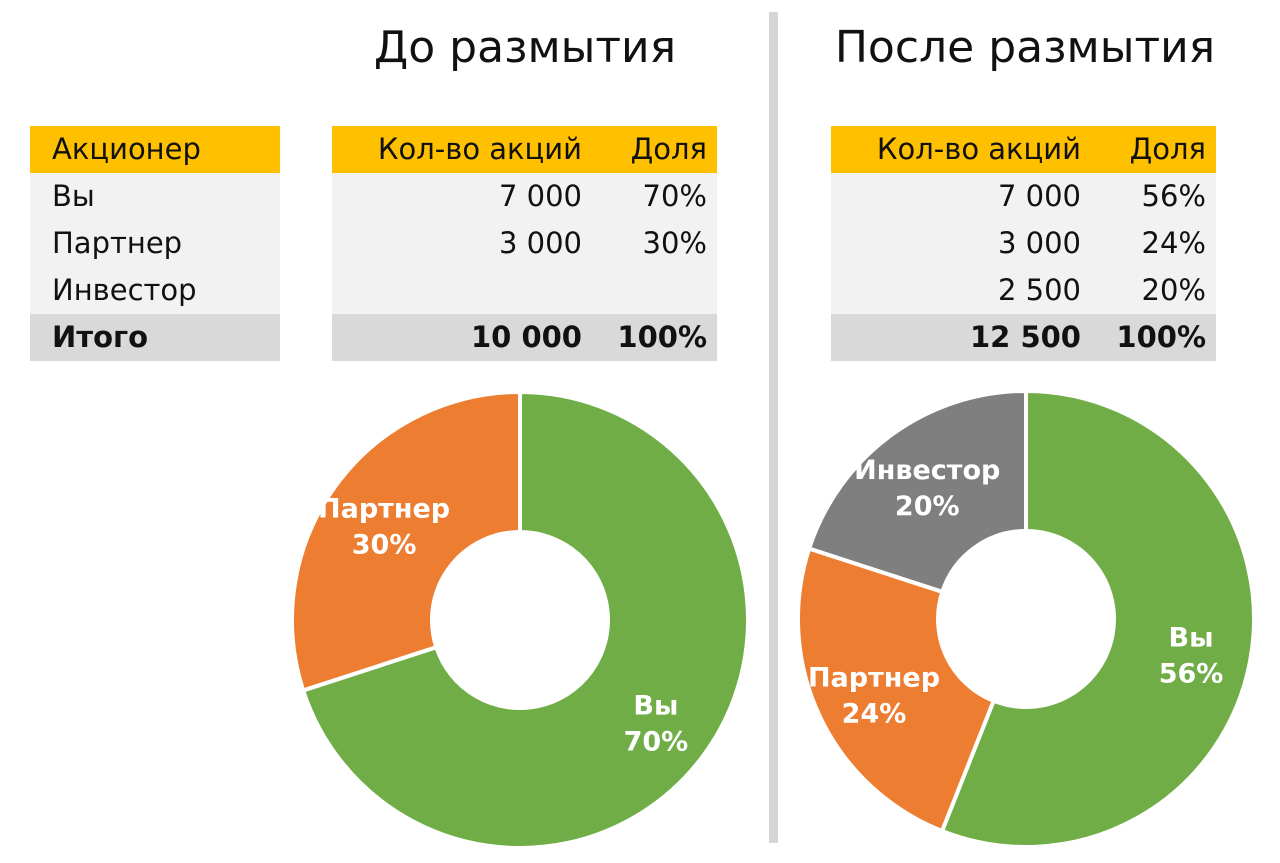 The width and height of the screenshot is (1280, 863). Describe the element at coordinates (479, 149) in the screenshot. I see `before-header-shares: Кол-во акций` at that location.